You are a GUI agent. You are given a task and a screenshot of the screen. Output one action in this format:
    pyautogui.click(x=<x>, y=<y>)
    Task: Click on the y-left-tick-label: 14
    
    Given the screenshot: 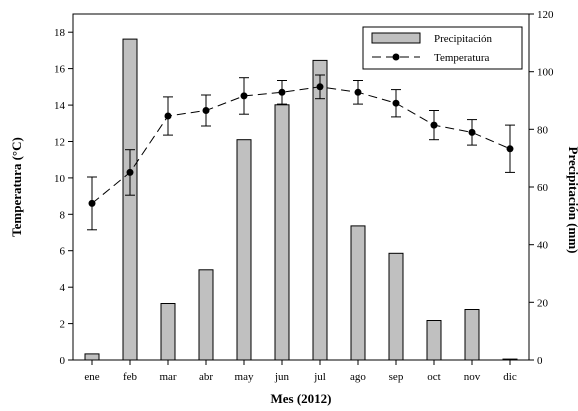 What is the action you would take?
    pyautogui.click(x=60, y=106)
    